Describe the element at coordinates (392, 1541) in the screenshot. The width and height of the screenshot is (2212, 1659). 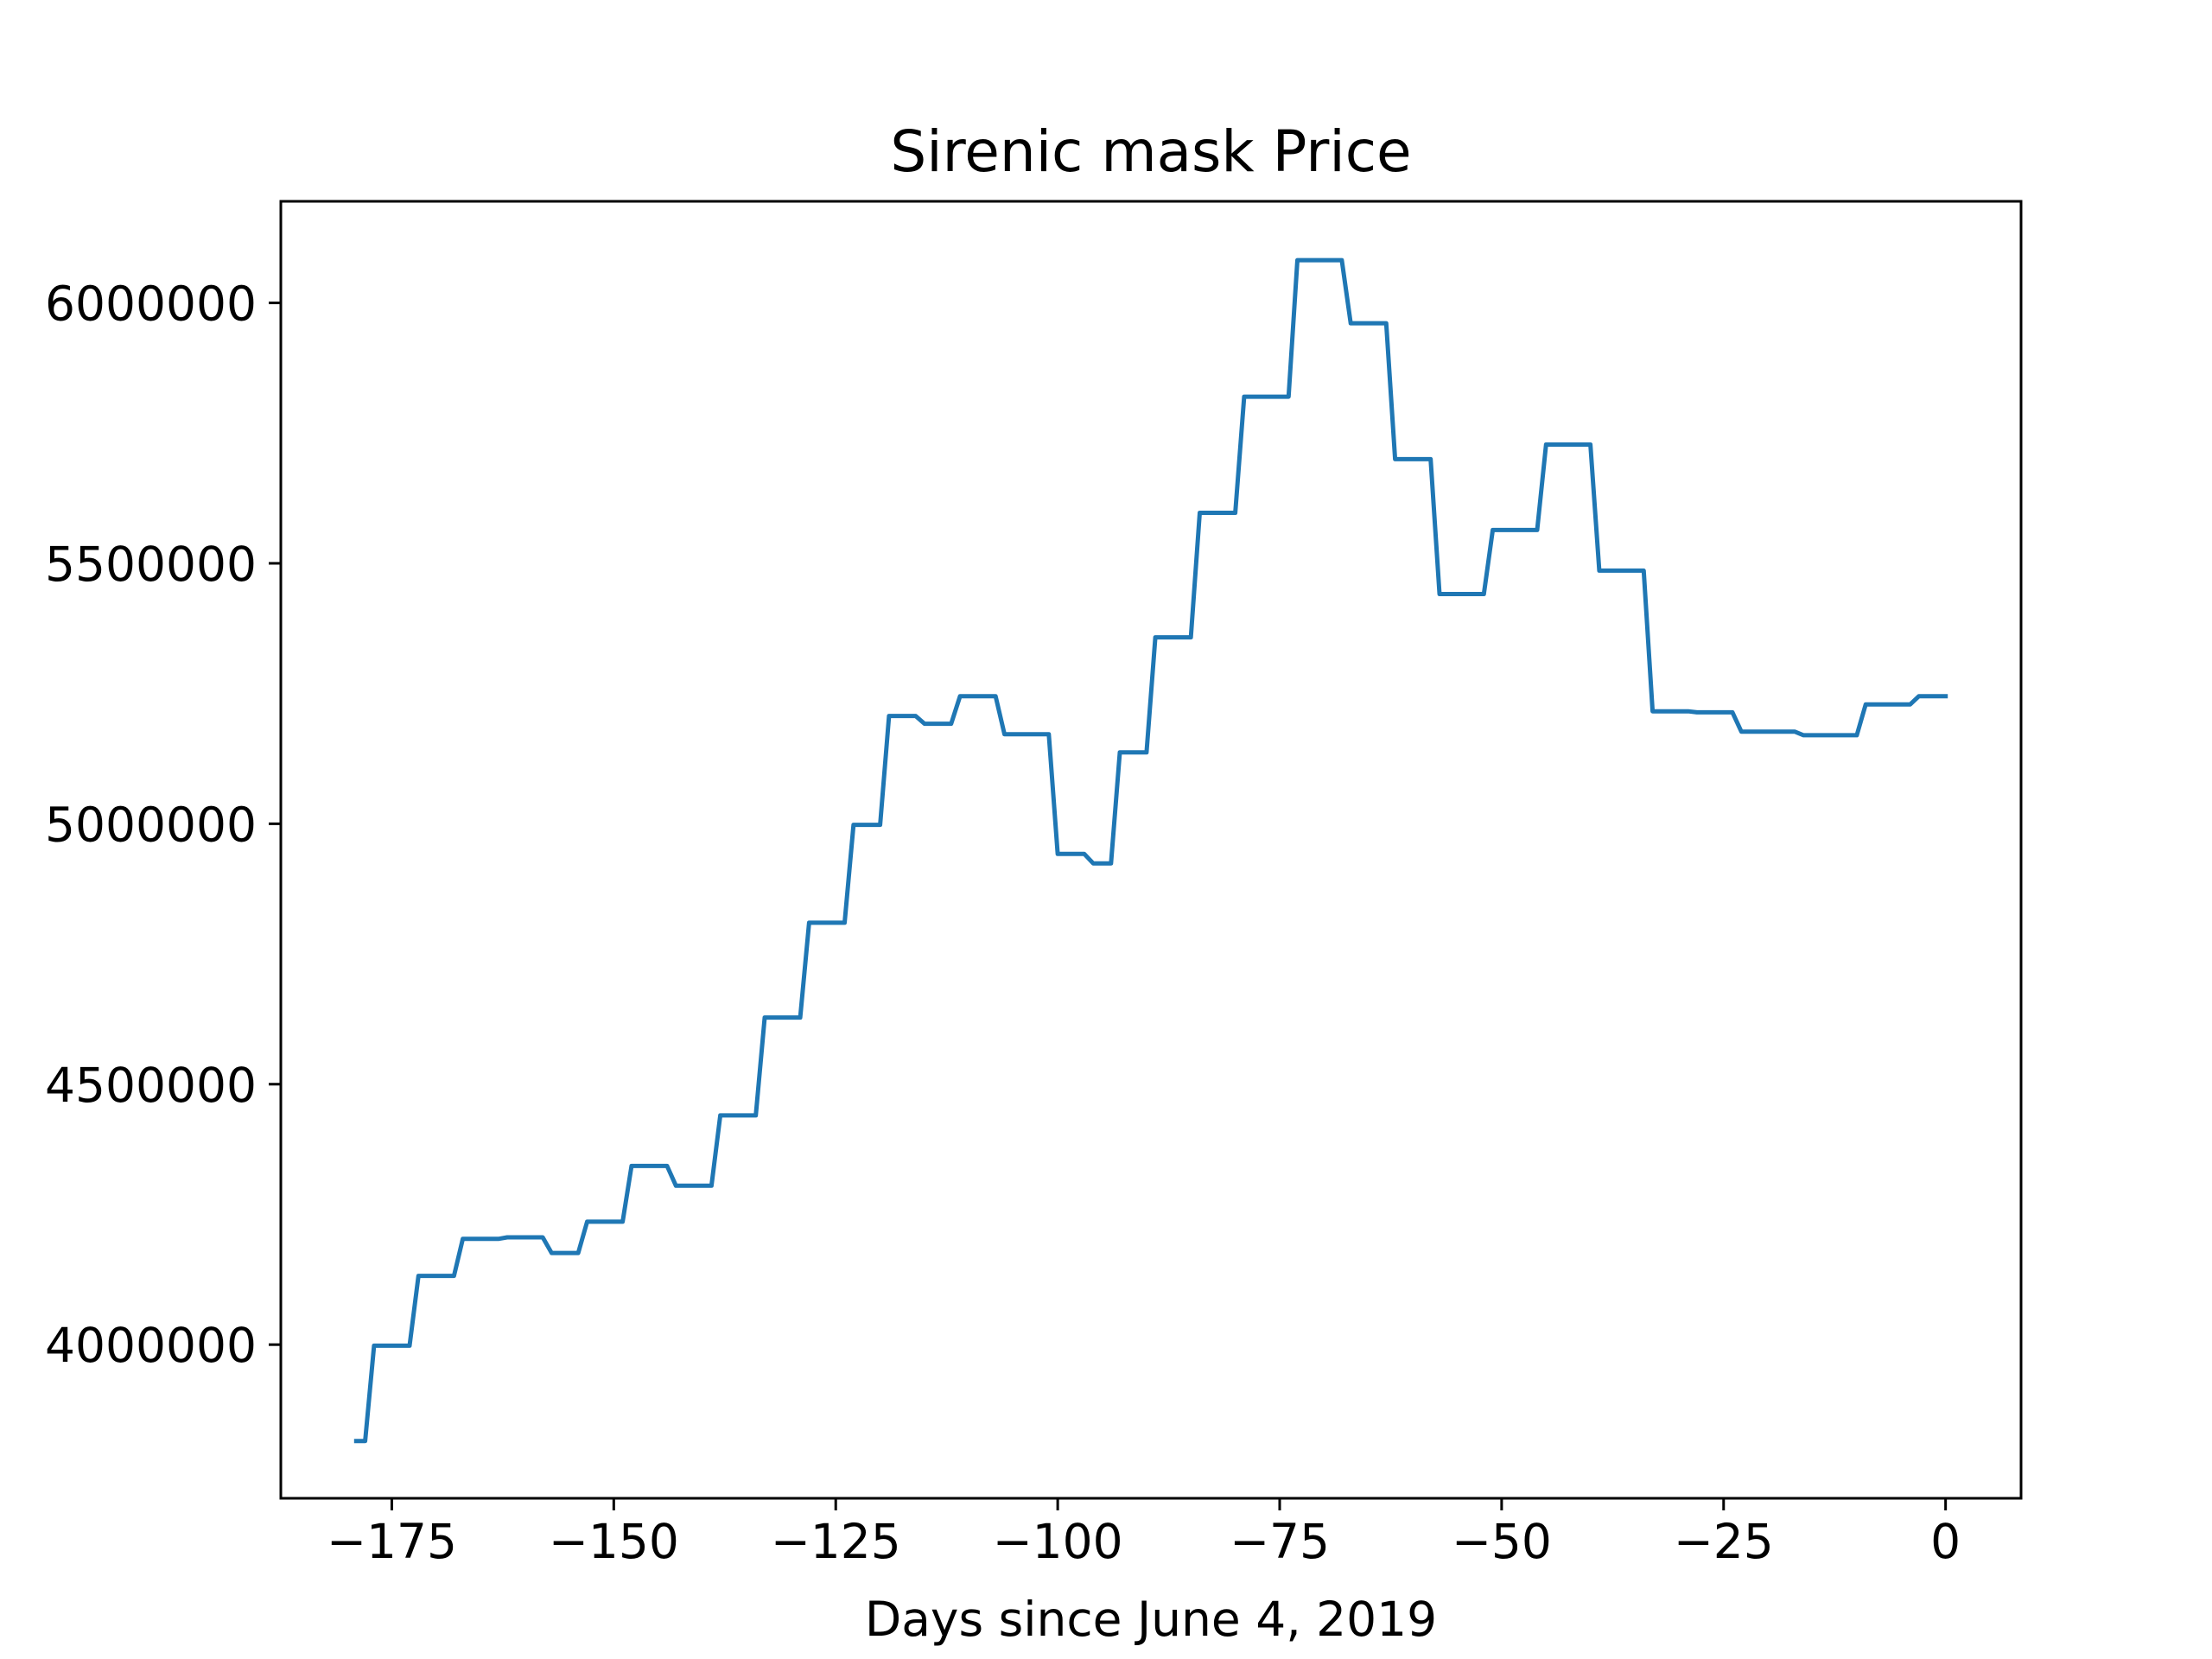
I see `x-tick-label: −175` at that location.